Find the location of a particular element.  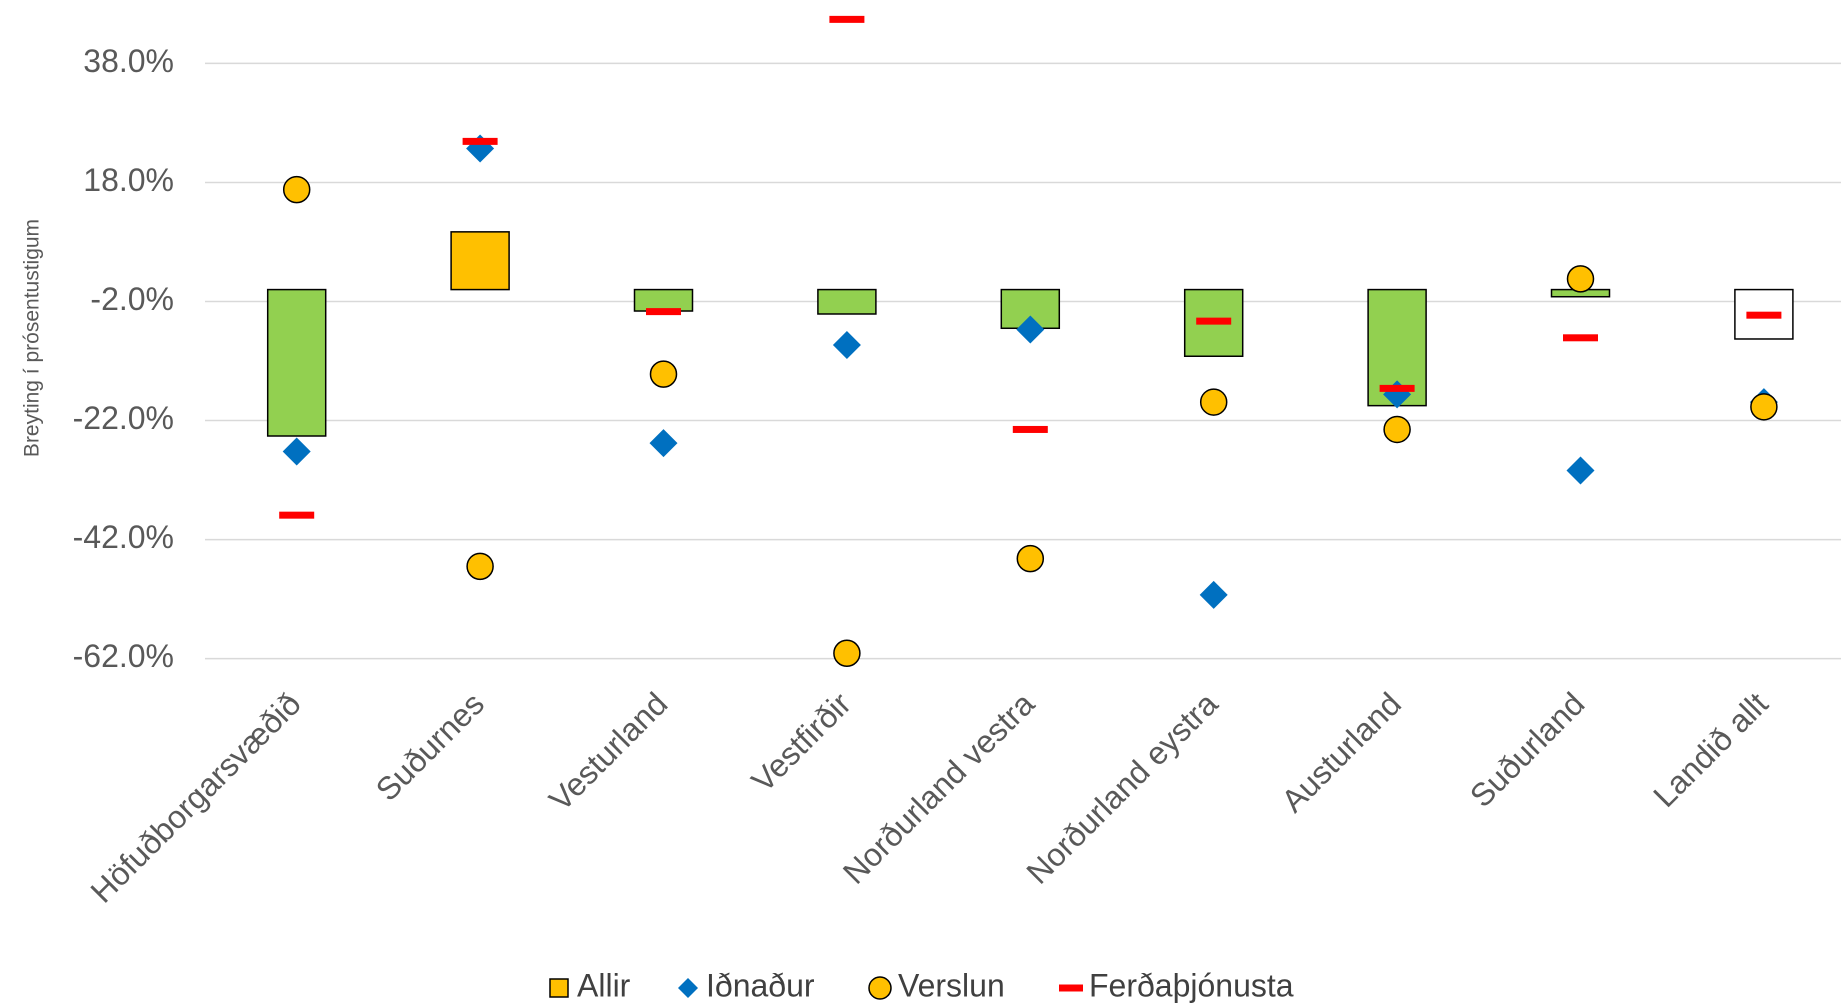

legend-label: Allir is located at coordinates (604, 985).